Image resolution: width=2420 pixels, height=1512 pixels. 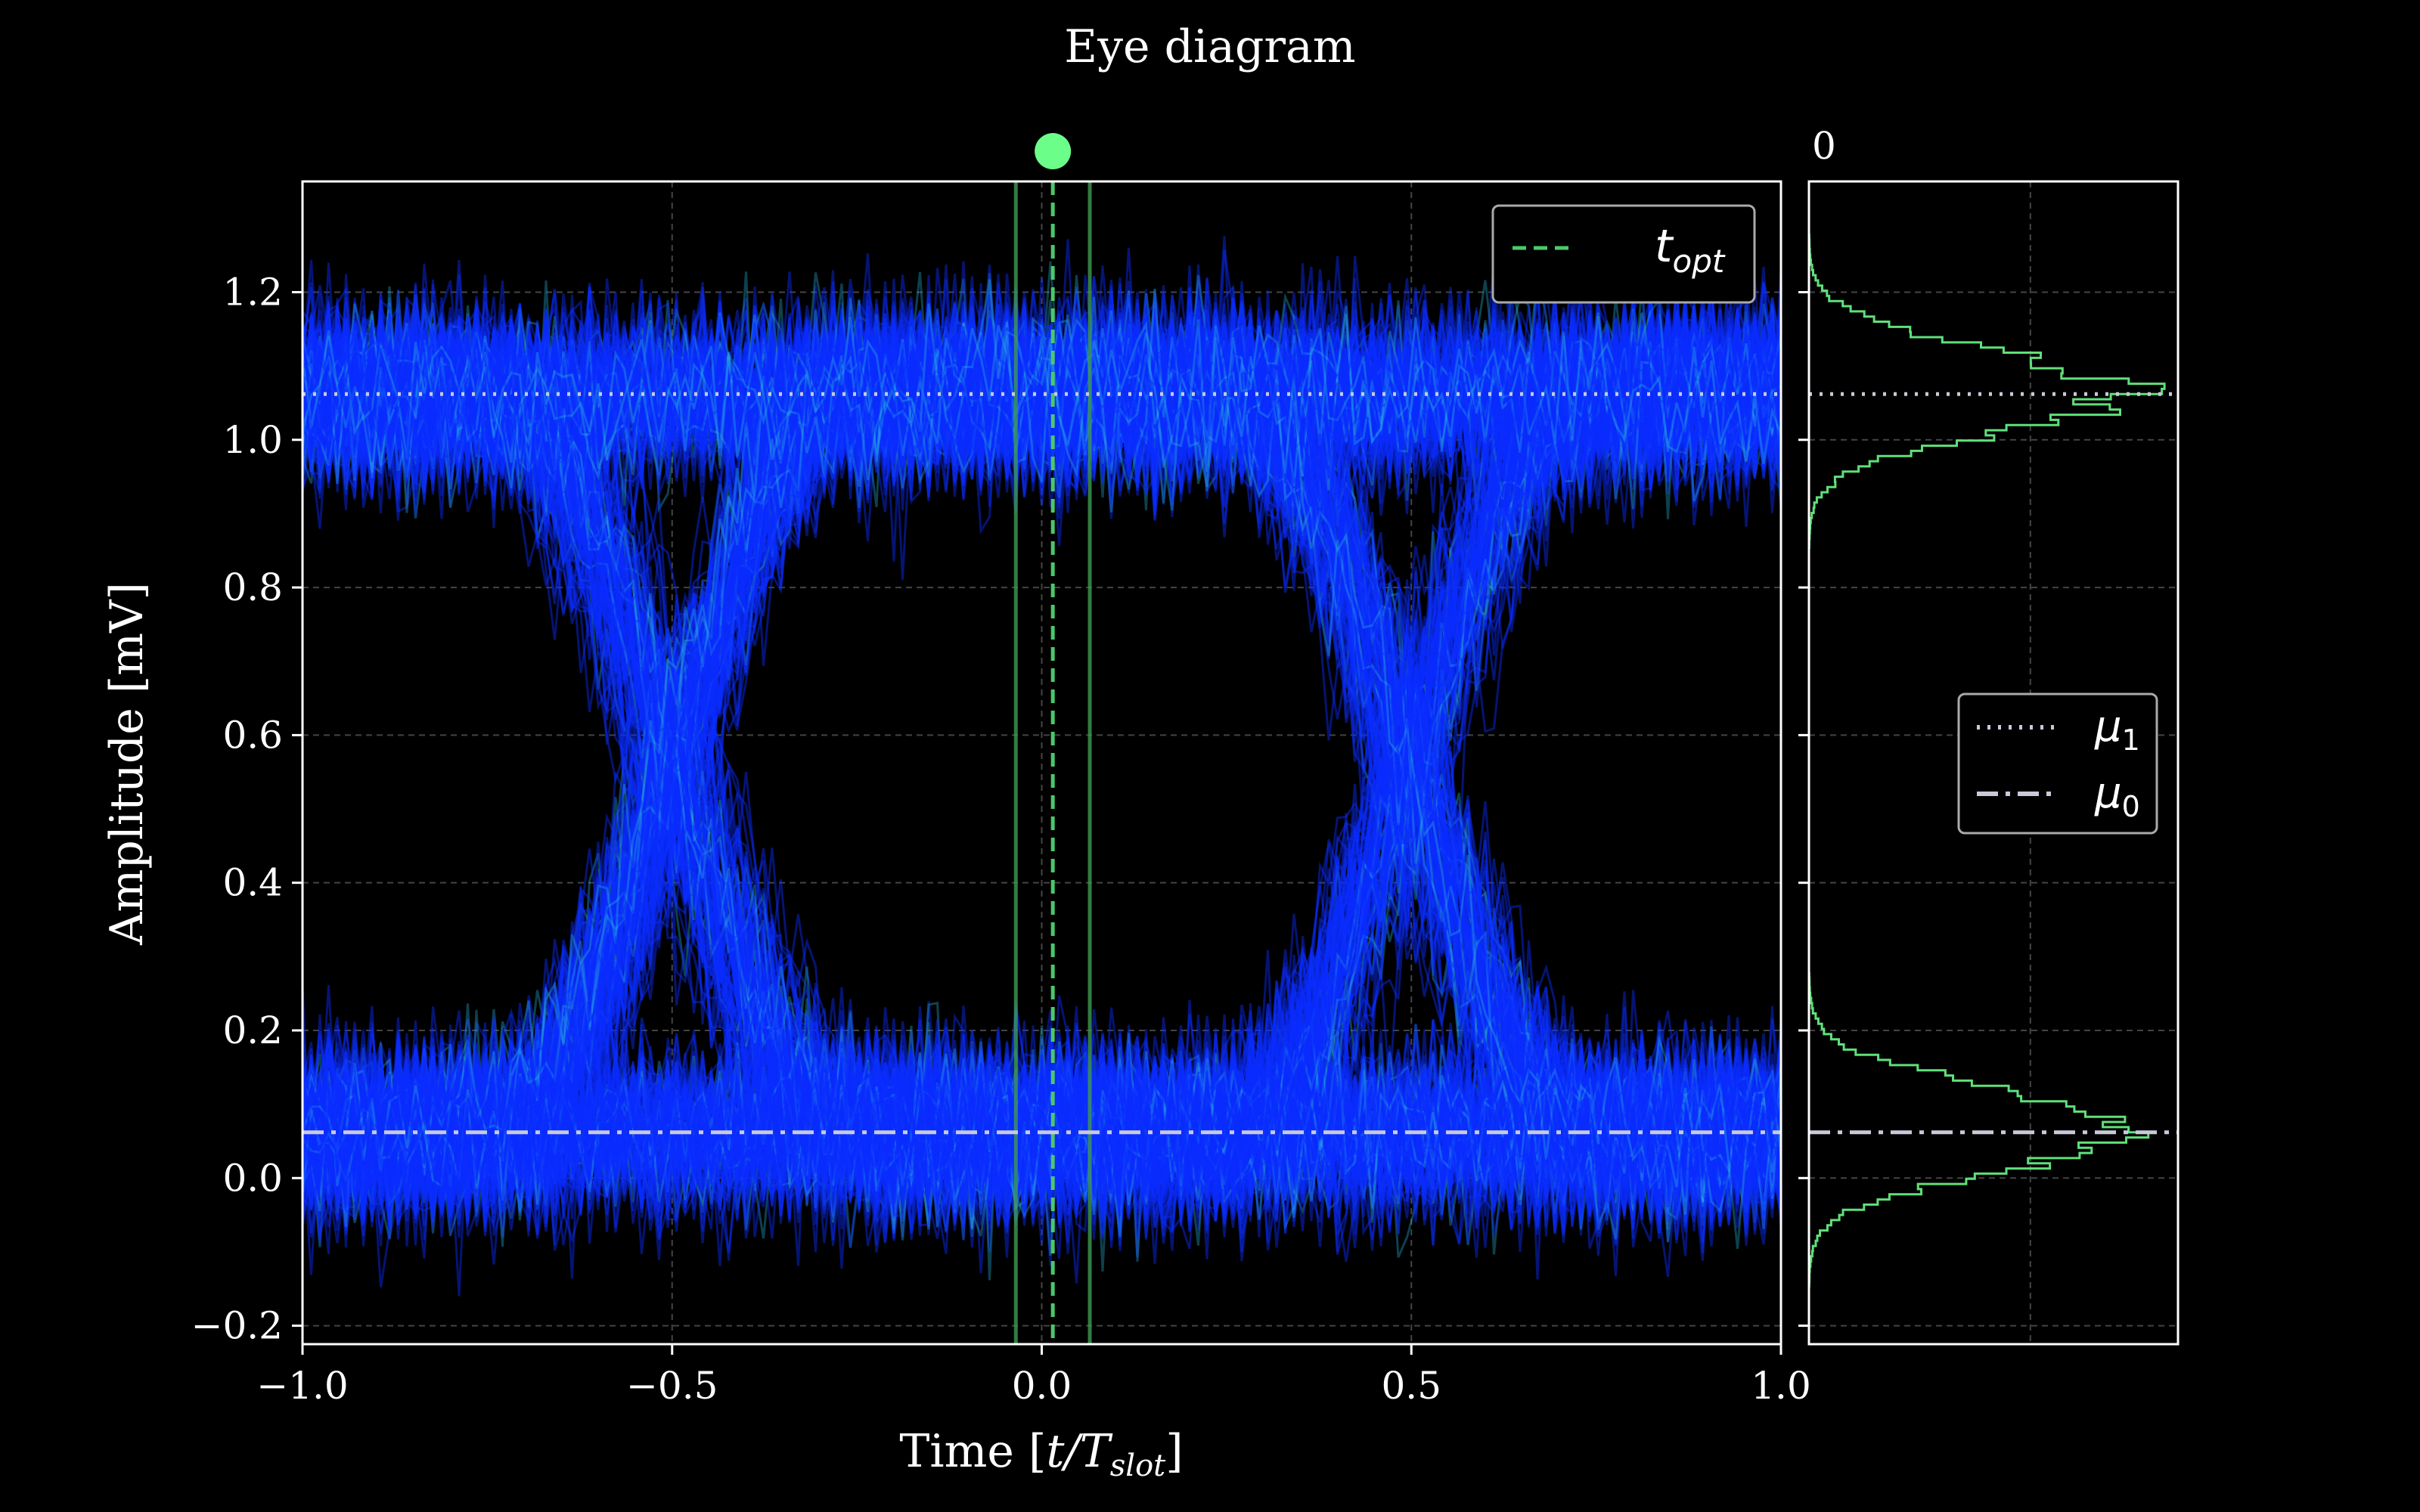 What do you see at coordinates (1699, 261) in the screenshot?
I see `legend-main-sub: opt` at bounding box center [1699, 261].